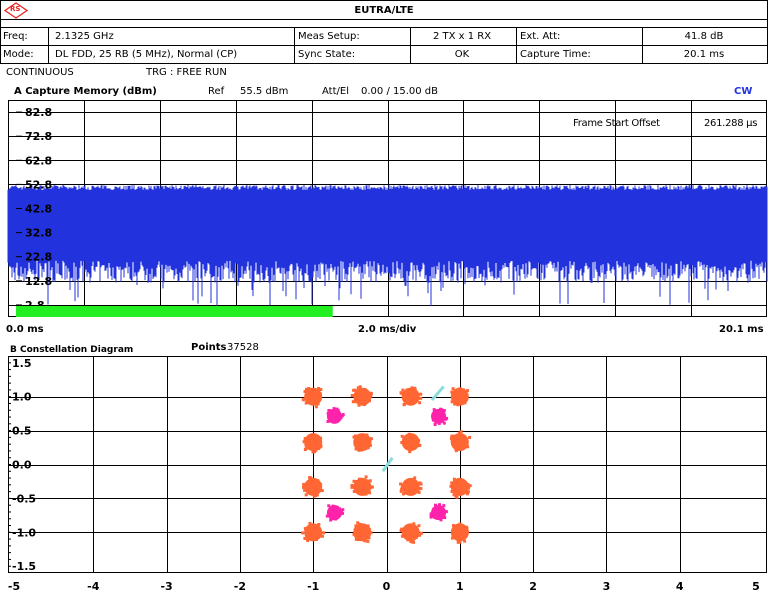 This screenshot has width=768, height=597. I want to click on constellation-y-label: -1.0, so click(24, 532).